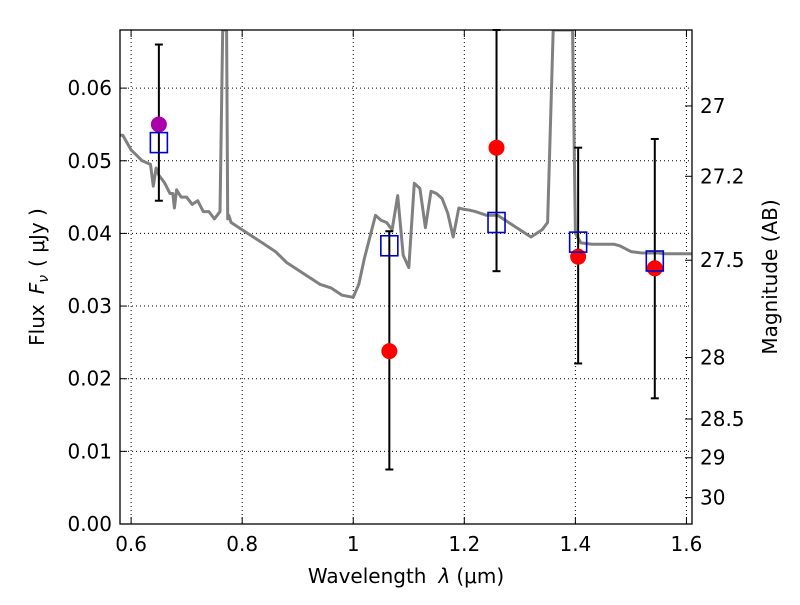 This screenshot has width=800, height=605. I want to click on x-tick-label: 0.8, so click(242, 544).